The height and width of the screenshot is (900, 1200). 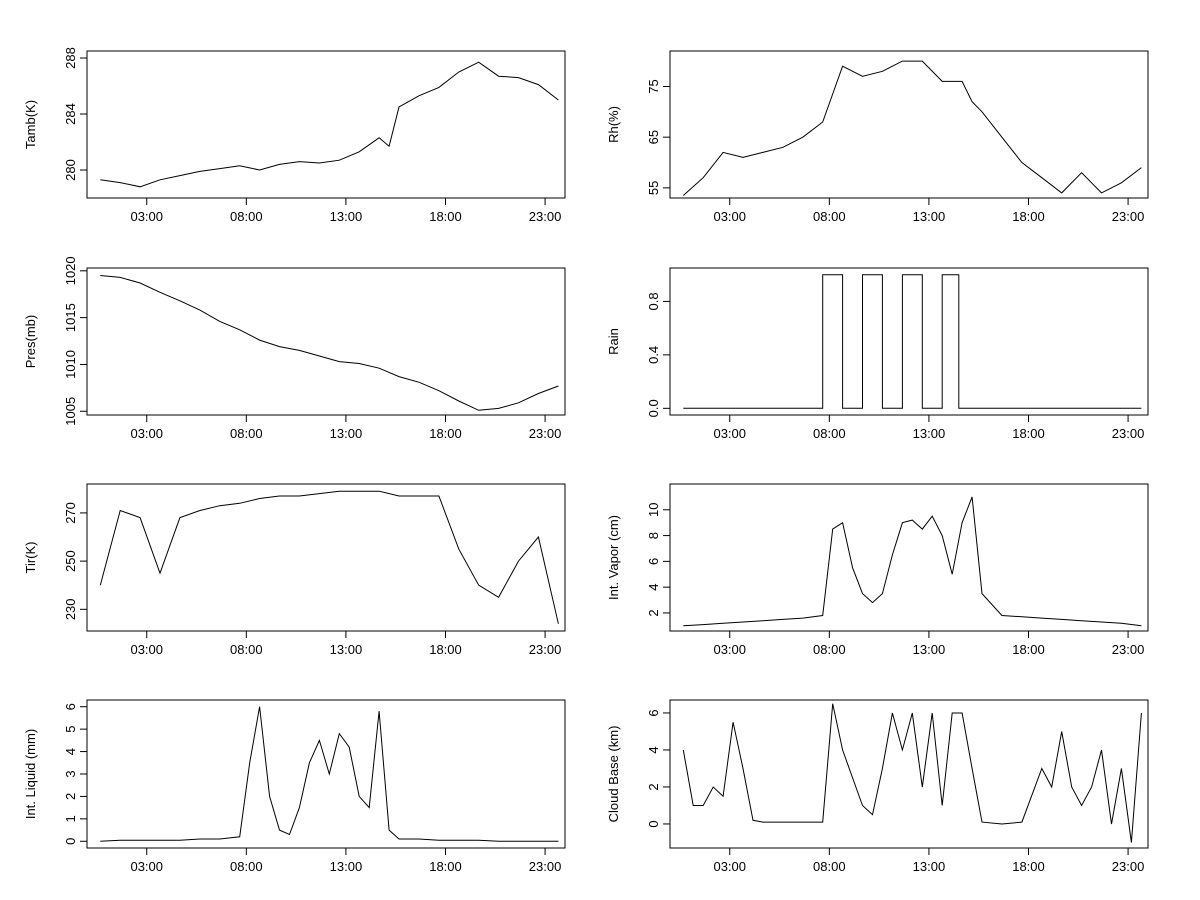 What do you see at coordinates (653, 355) in the screenshot?
I see `y-tick-label: 0.4` at bounding box center [653, 355].